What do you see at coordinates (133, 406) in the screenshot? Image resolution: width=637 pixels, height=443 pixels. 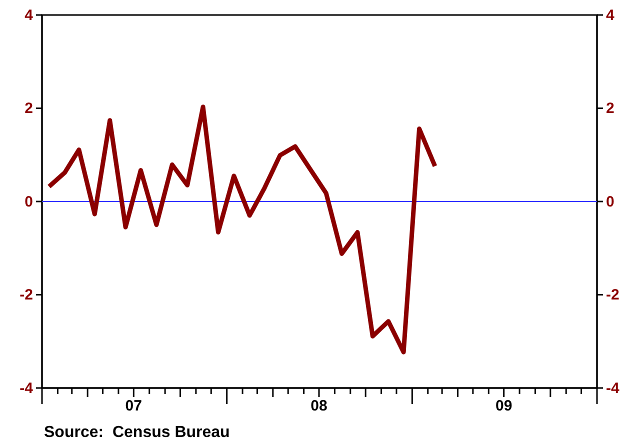 I see `x-tick-label: 07` at bounding box center [133, 406].